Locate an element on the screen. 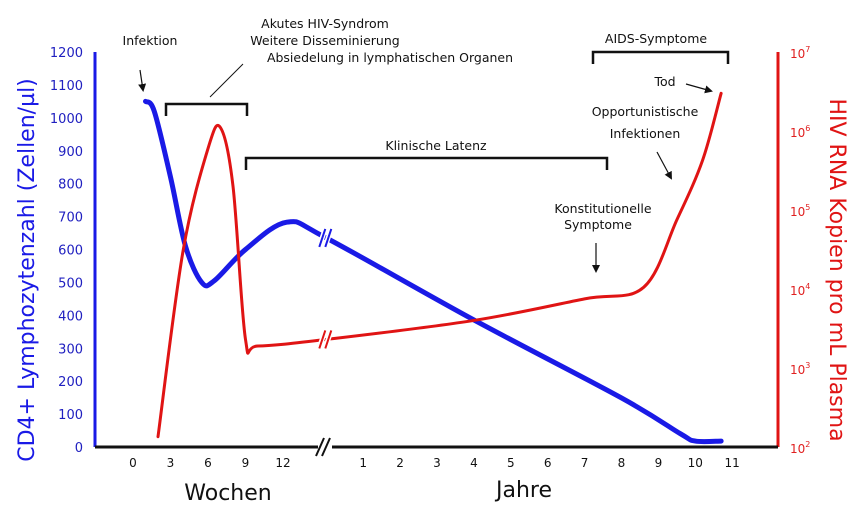  x-tick-label-weeks: 6 is located at coordinates (208, 463).